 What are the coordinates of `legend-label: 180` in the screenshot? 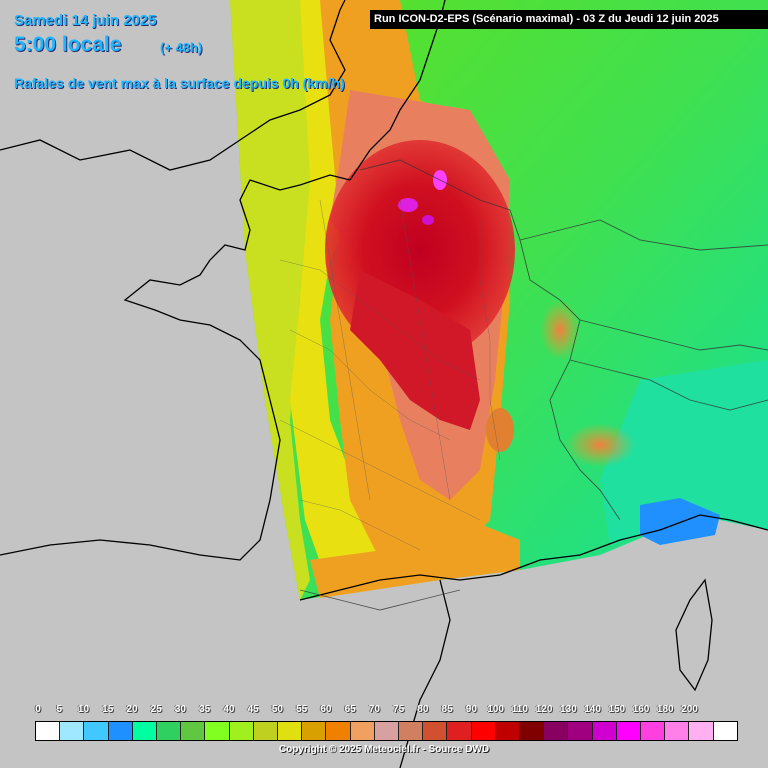 It's located at (665, 709).